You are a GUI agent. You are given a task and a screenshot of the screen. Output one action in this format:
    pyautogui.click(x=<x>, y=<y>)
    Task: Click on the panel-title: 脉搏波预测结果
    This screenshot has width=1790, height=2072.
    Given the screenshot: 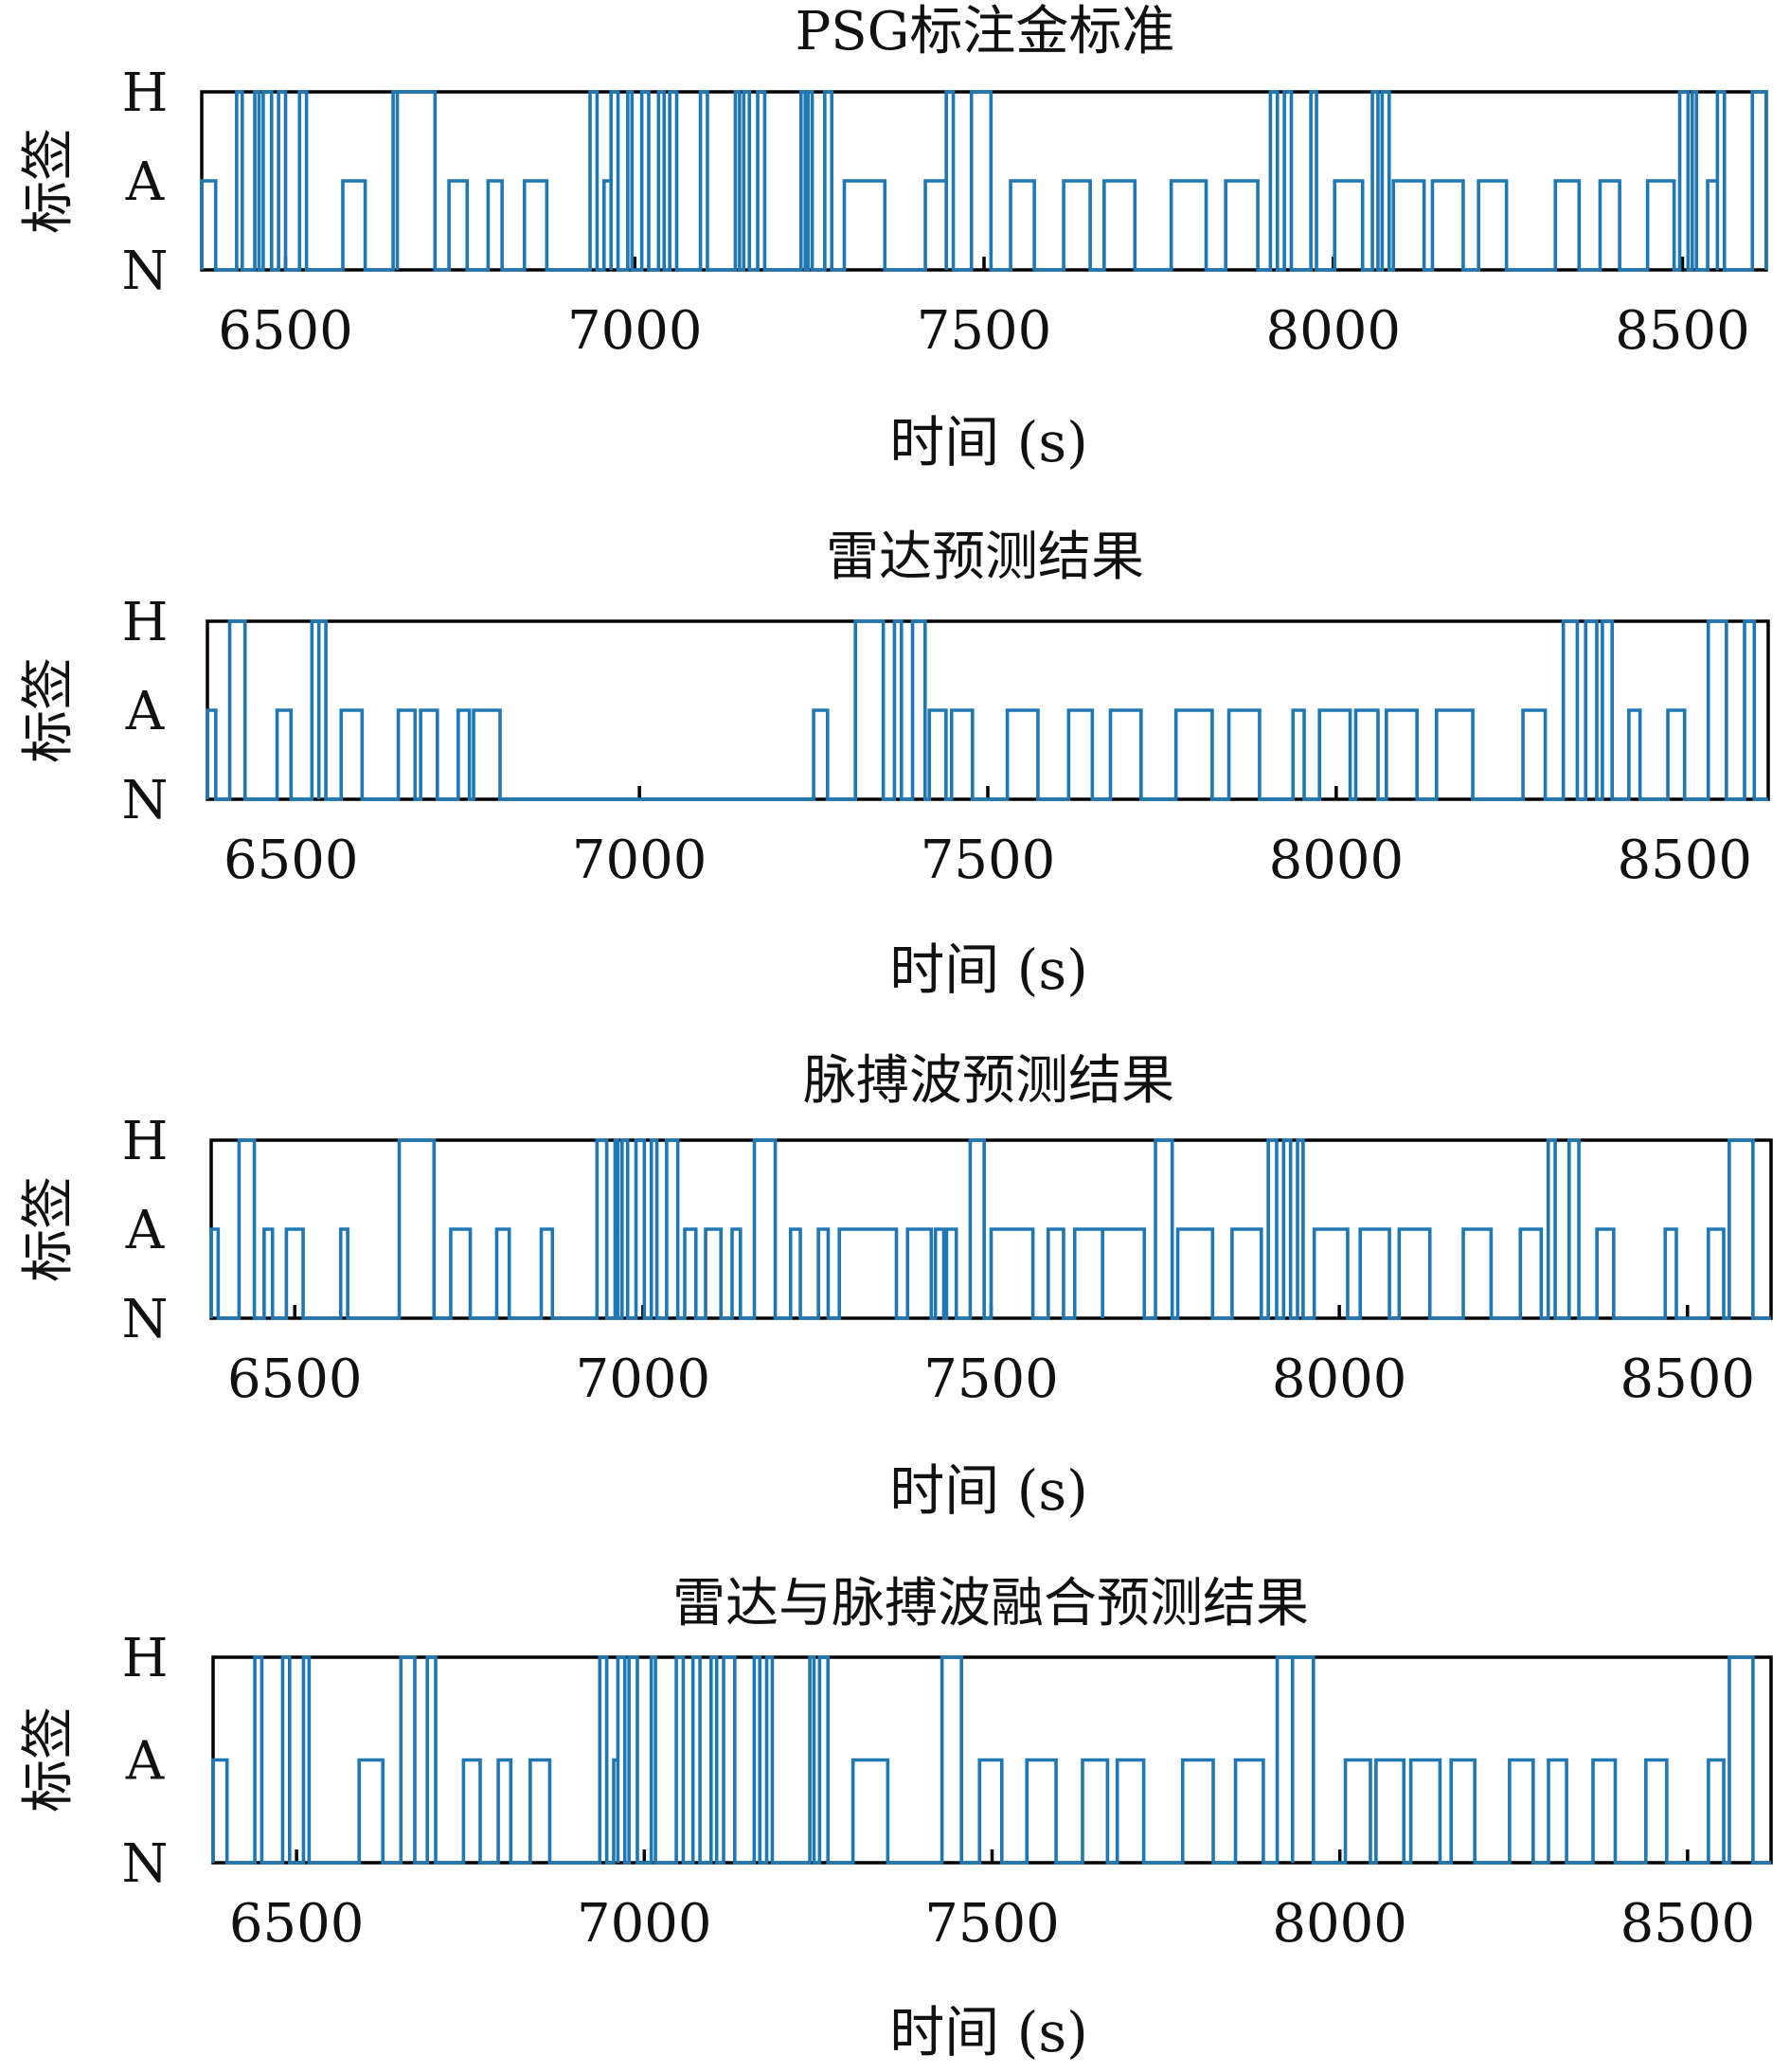 What is the action you would take?
    pyautogui.click(x=988, y=1081)
    